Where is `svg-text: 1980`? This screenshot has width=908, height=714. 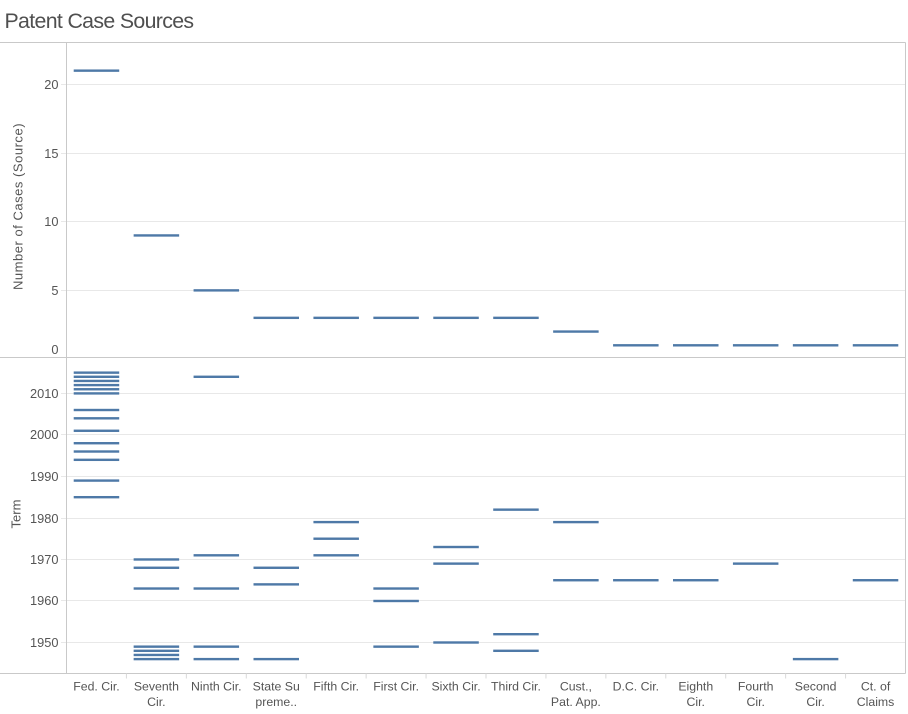
svg-text: 1980 is located at coordinates (44, 518).